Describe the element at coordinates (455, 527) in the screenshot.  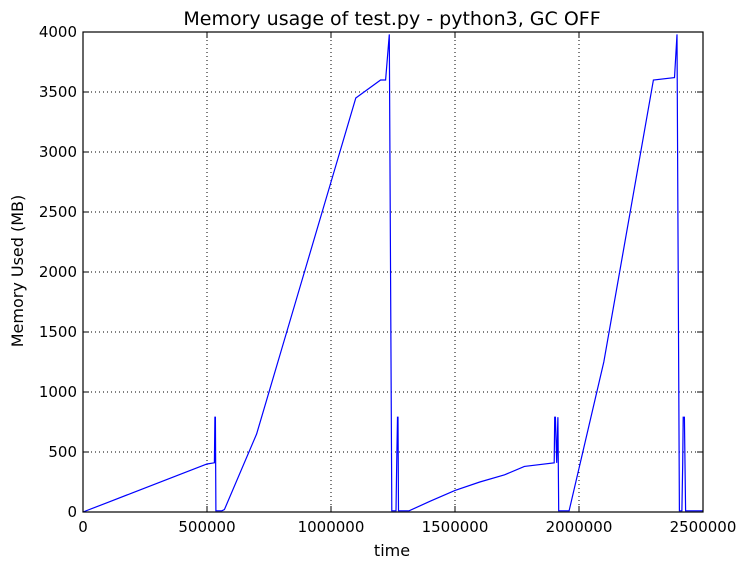
I see `x-tick-label: 1500000` at that location.